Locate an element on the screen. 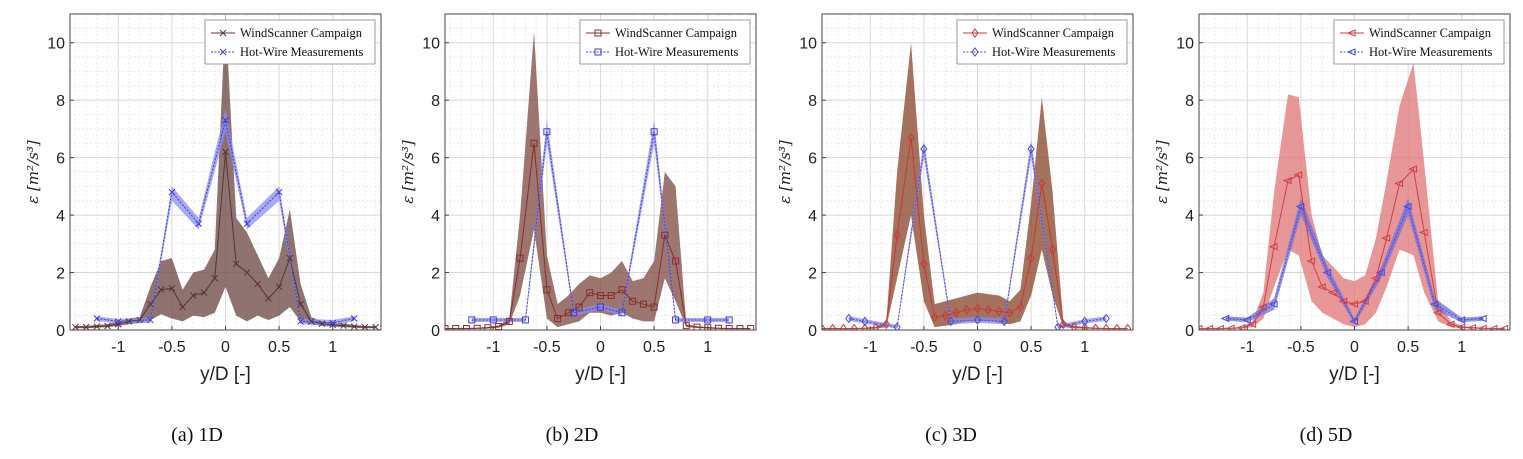  legend-label-2: Hot-Wire Measurements is located at coordinates (1054, 52).